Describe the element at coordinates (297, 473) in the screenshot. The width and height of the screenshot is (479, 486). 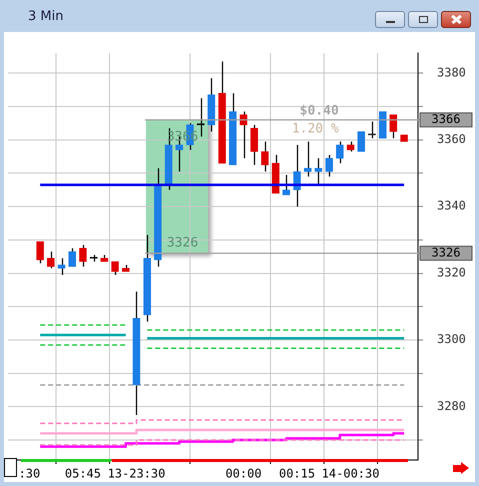
I see `x-tick-label: 00:15` at that location.